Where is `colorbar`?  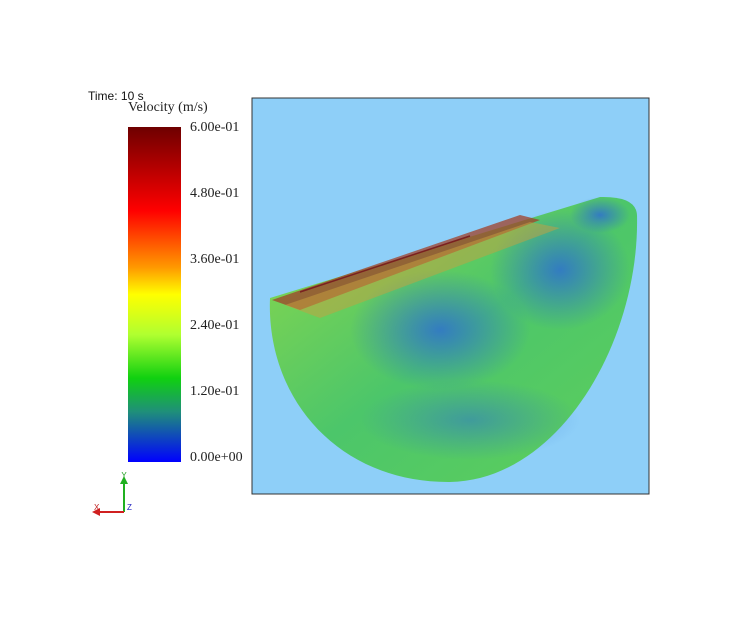 colorbar is located at coordinates (154, 294).